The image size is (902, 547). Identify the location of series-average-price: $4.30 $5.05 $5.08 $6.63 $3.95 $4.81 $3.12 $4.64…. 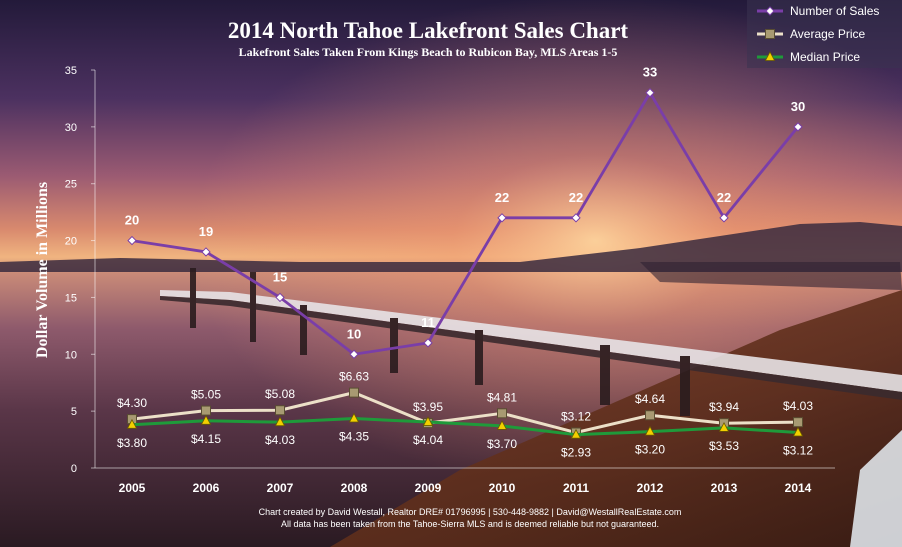
(465, 404).